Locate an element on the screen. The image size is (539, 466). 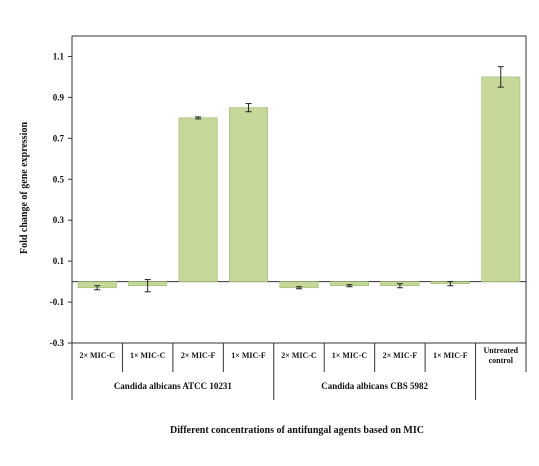
y-tick-label: 0.5 is located at coordinates (59, 179).